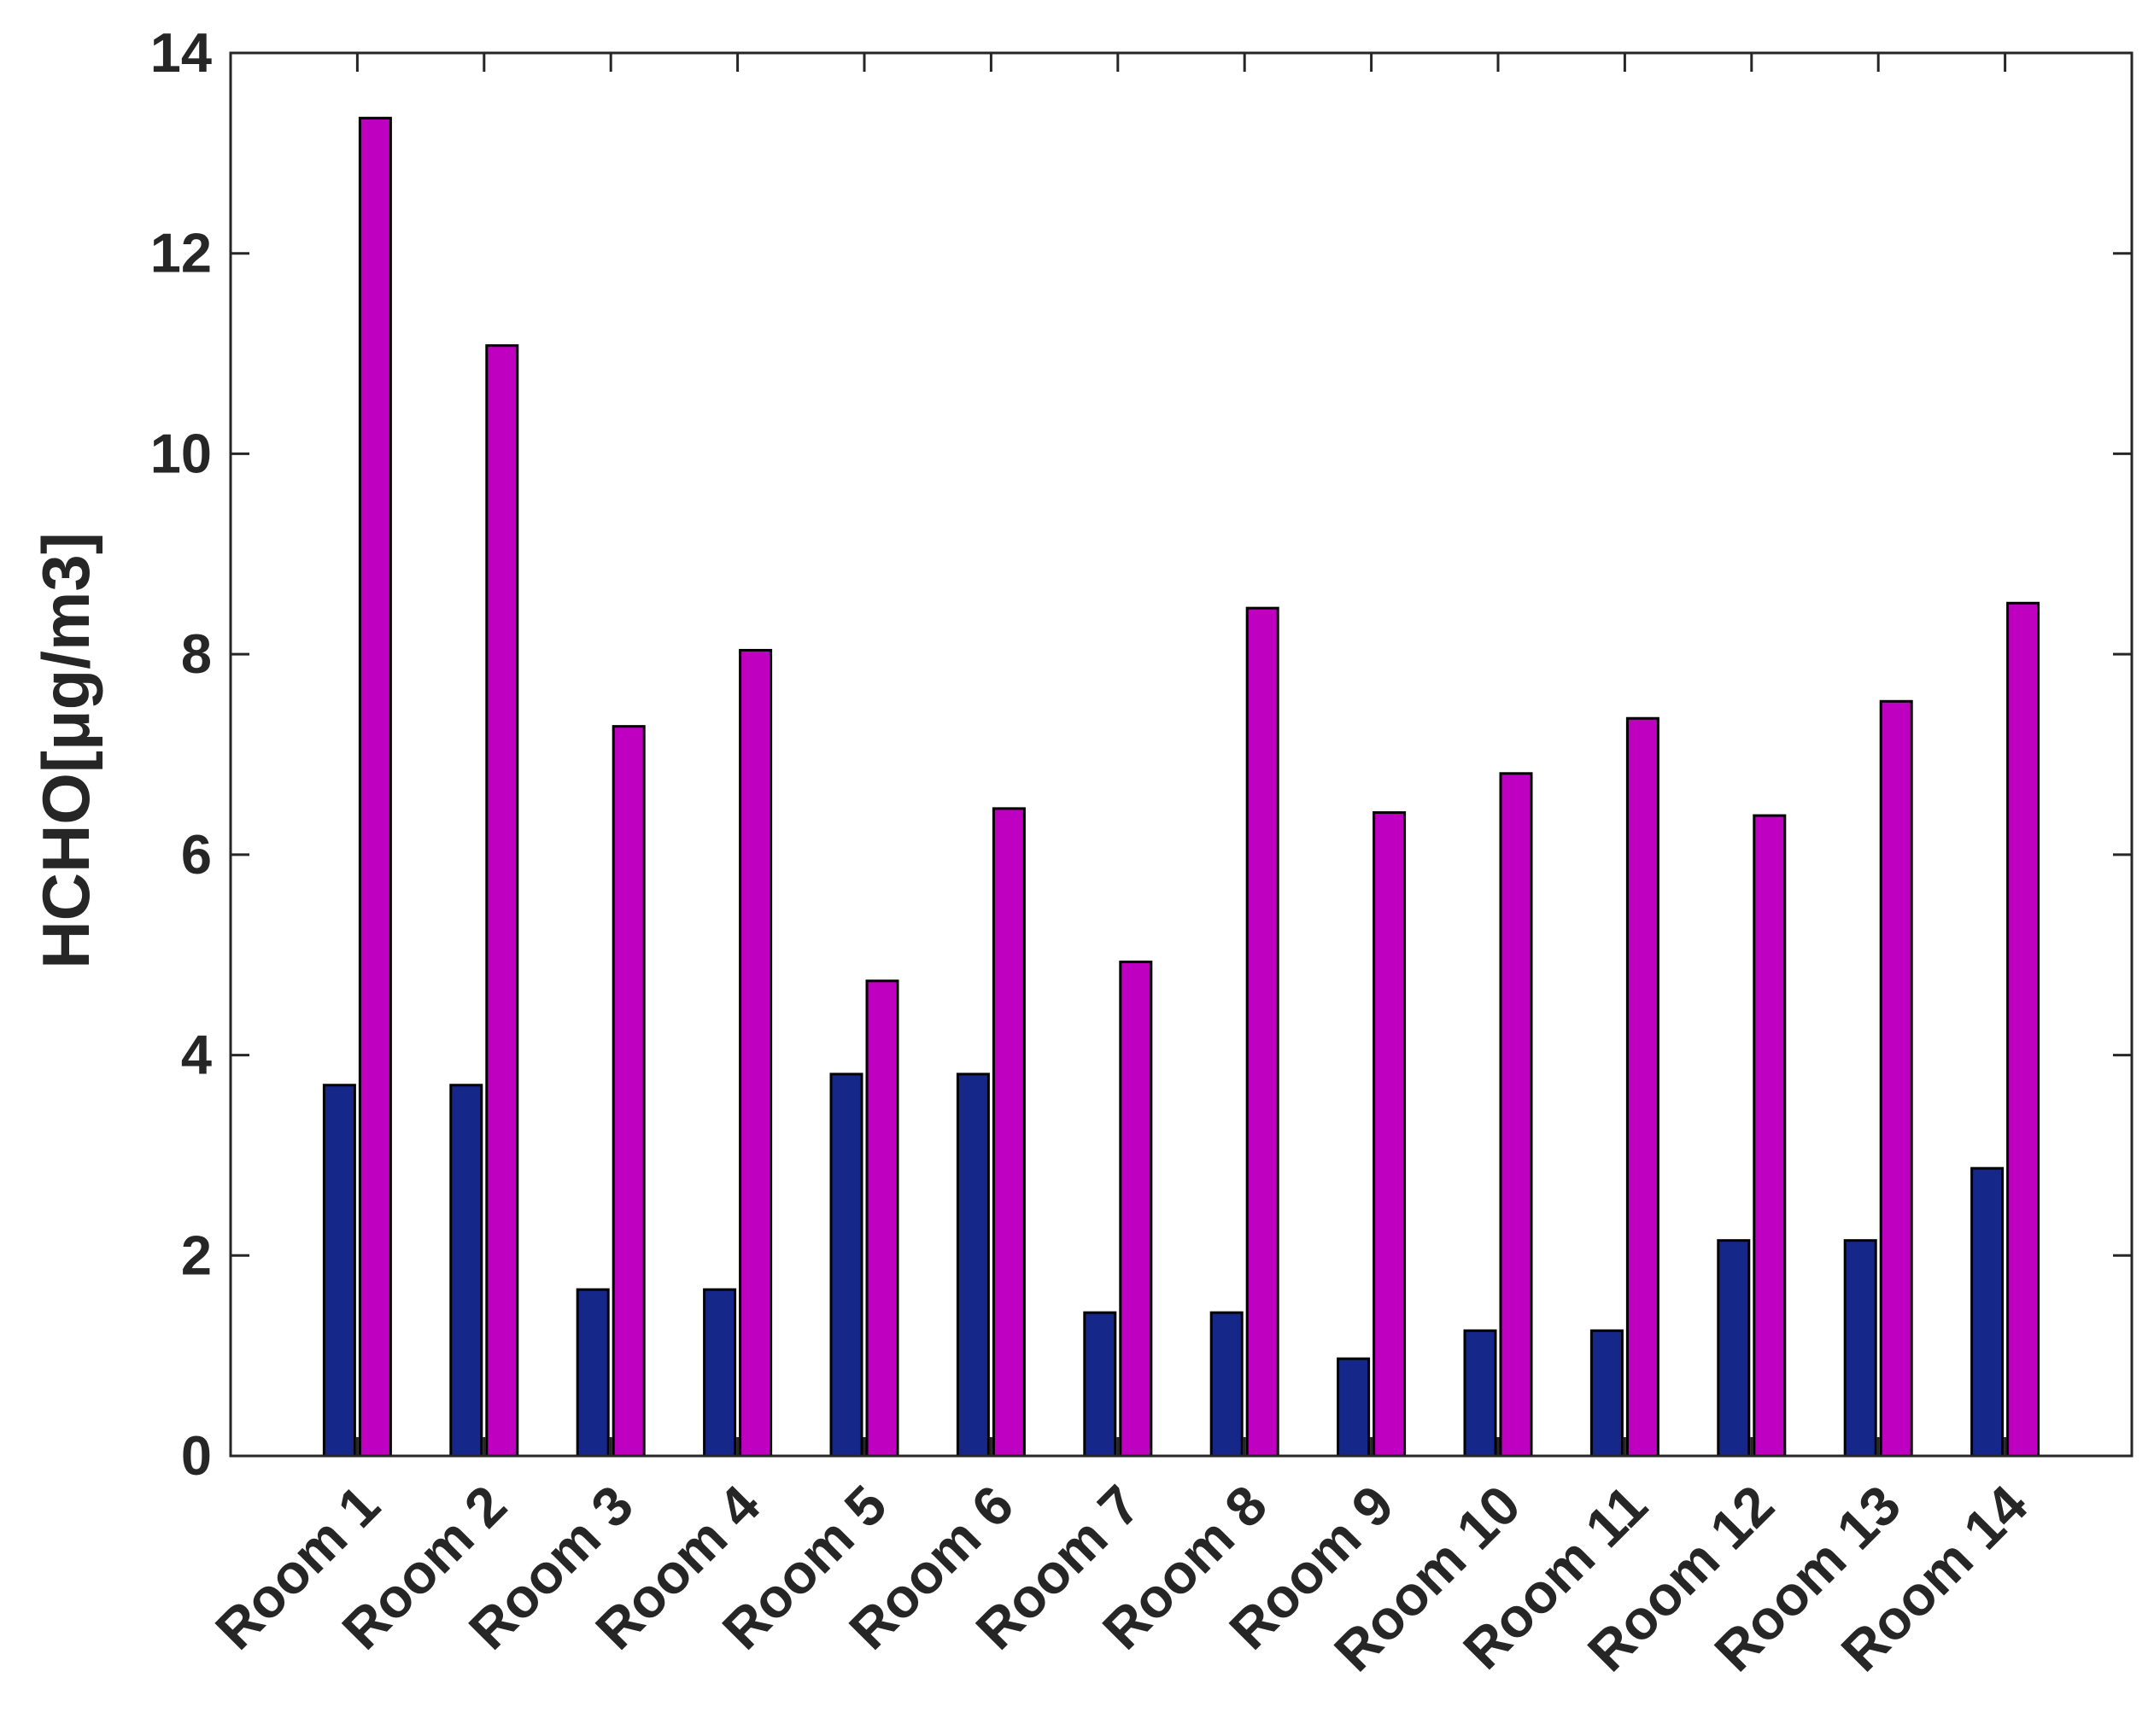  I want to click on y-tick-label: 10, so click(181, 453).